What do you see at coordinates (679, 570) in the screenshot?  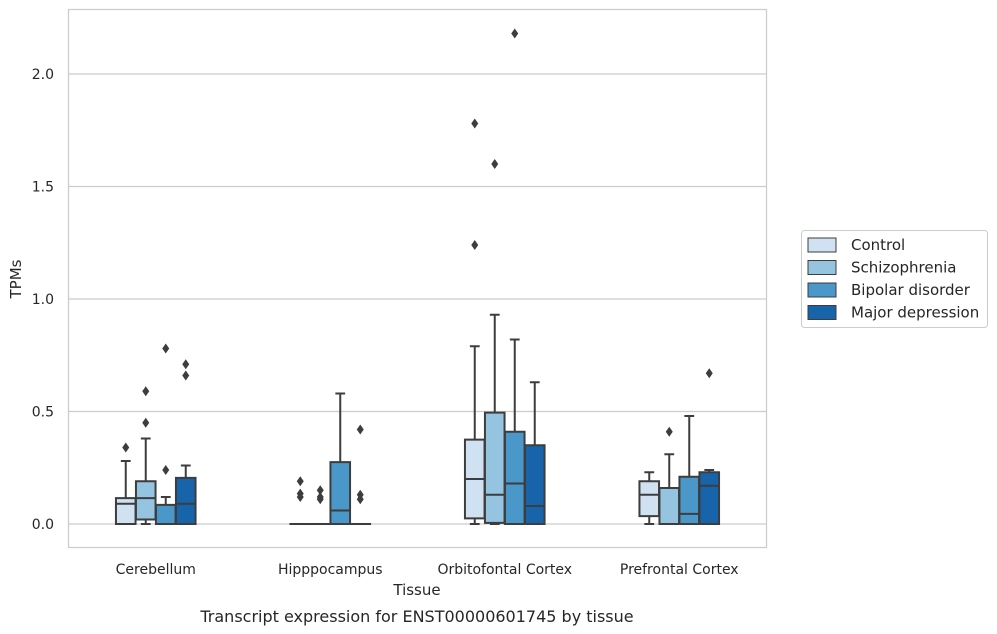 I see `x-tick-label: Prefrontal Cortex` at bounding box center [679, 570].